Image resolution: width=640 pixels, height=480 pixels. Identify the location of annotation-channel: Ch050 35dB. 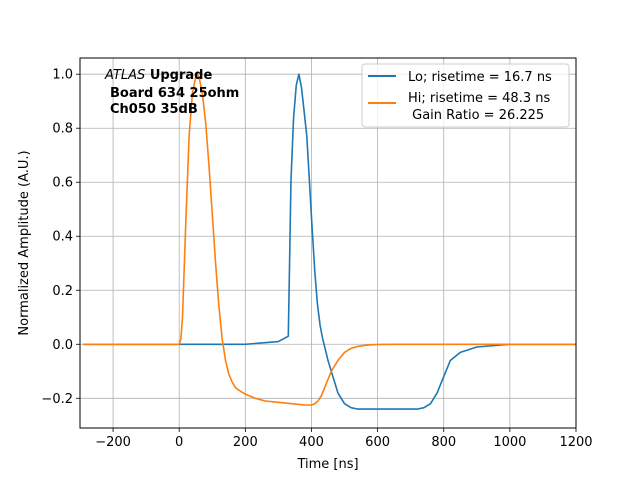
(154, 109).